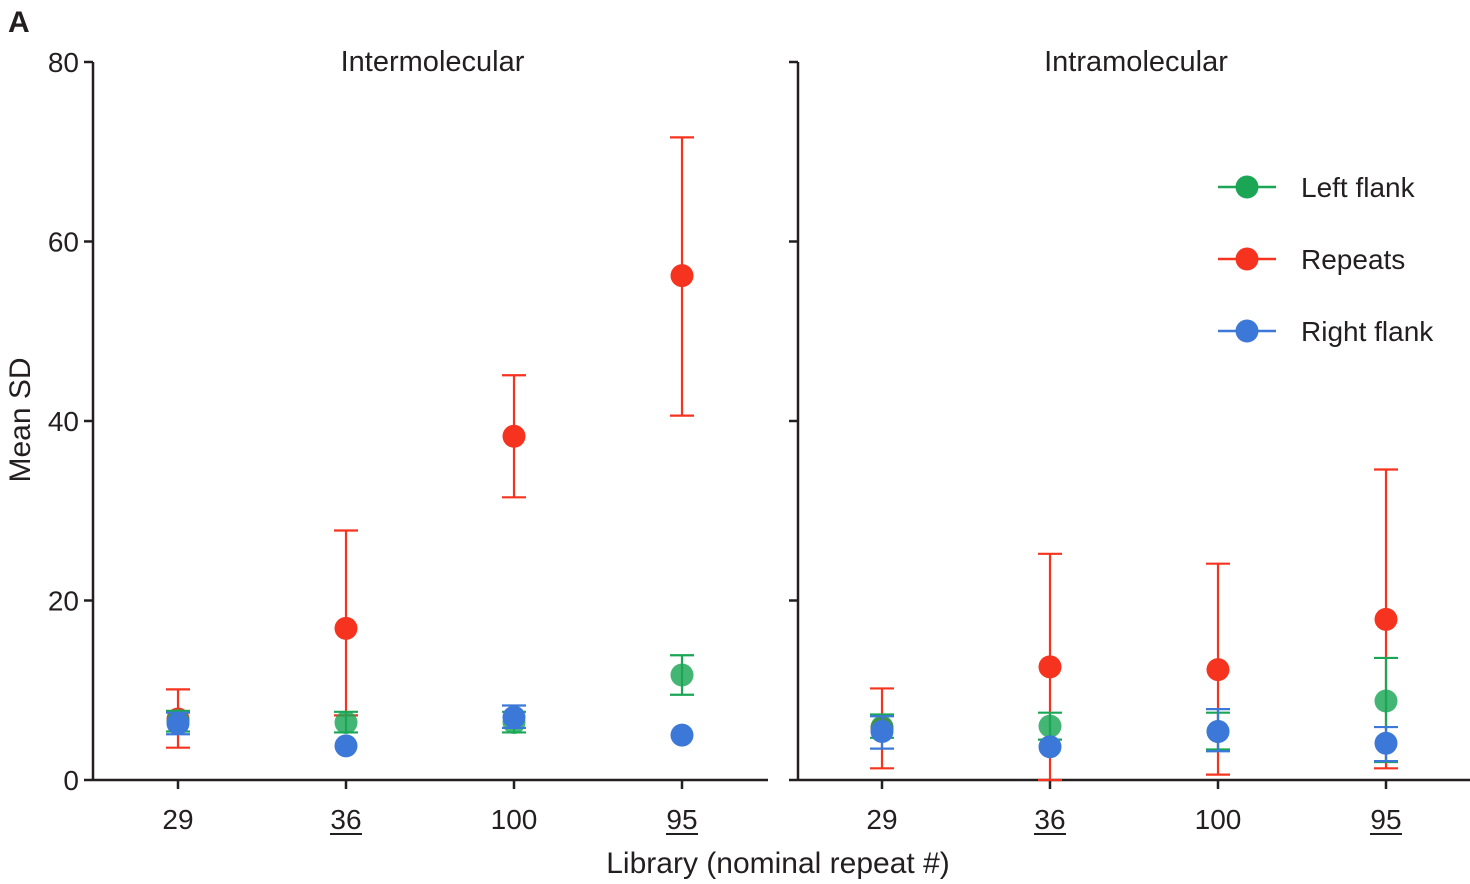  I want to click on y-tick-label: 0, so click(71, 780).